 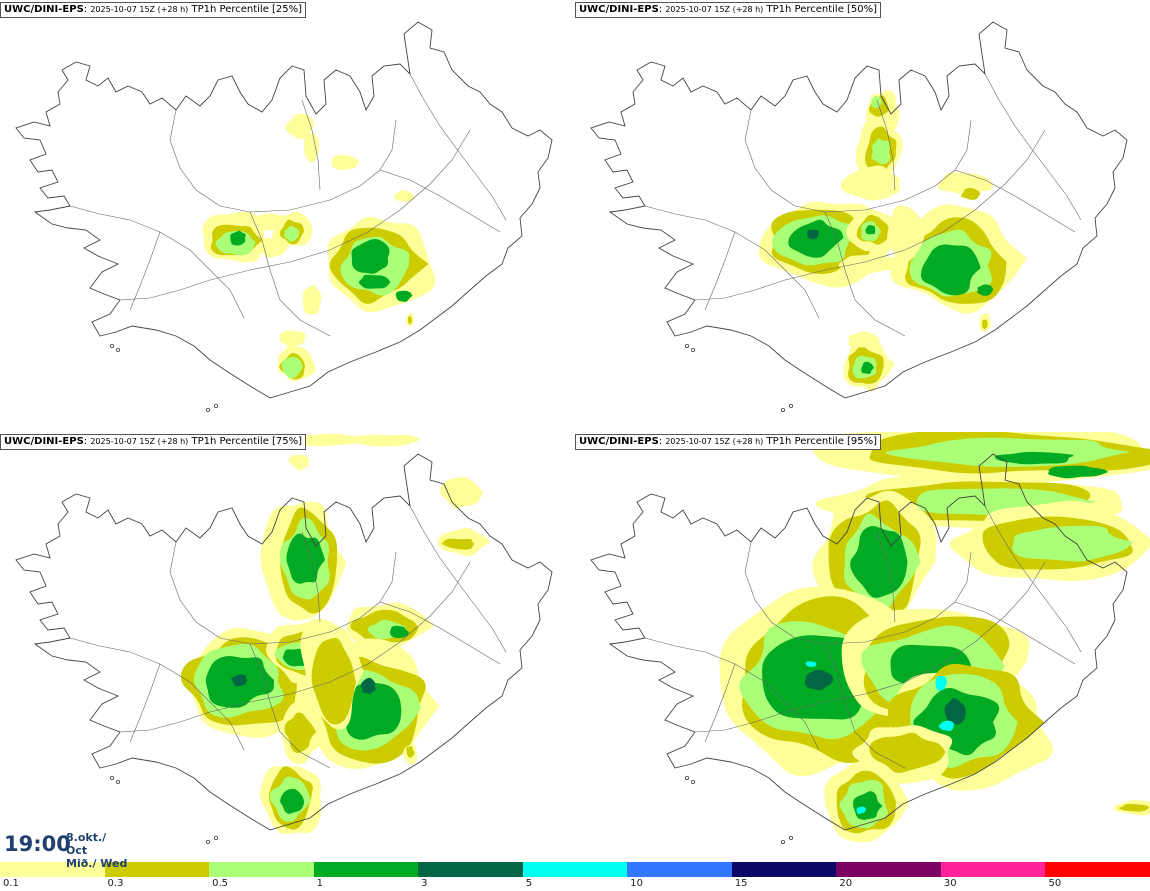 What do you see at coordinates (97, 863) in the screenshot?
I see `valid-date-line2: Mið./ Wed` at bounding box center [97, 863].